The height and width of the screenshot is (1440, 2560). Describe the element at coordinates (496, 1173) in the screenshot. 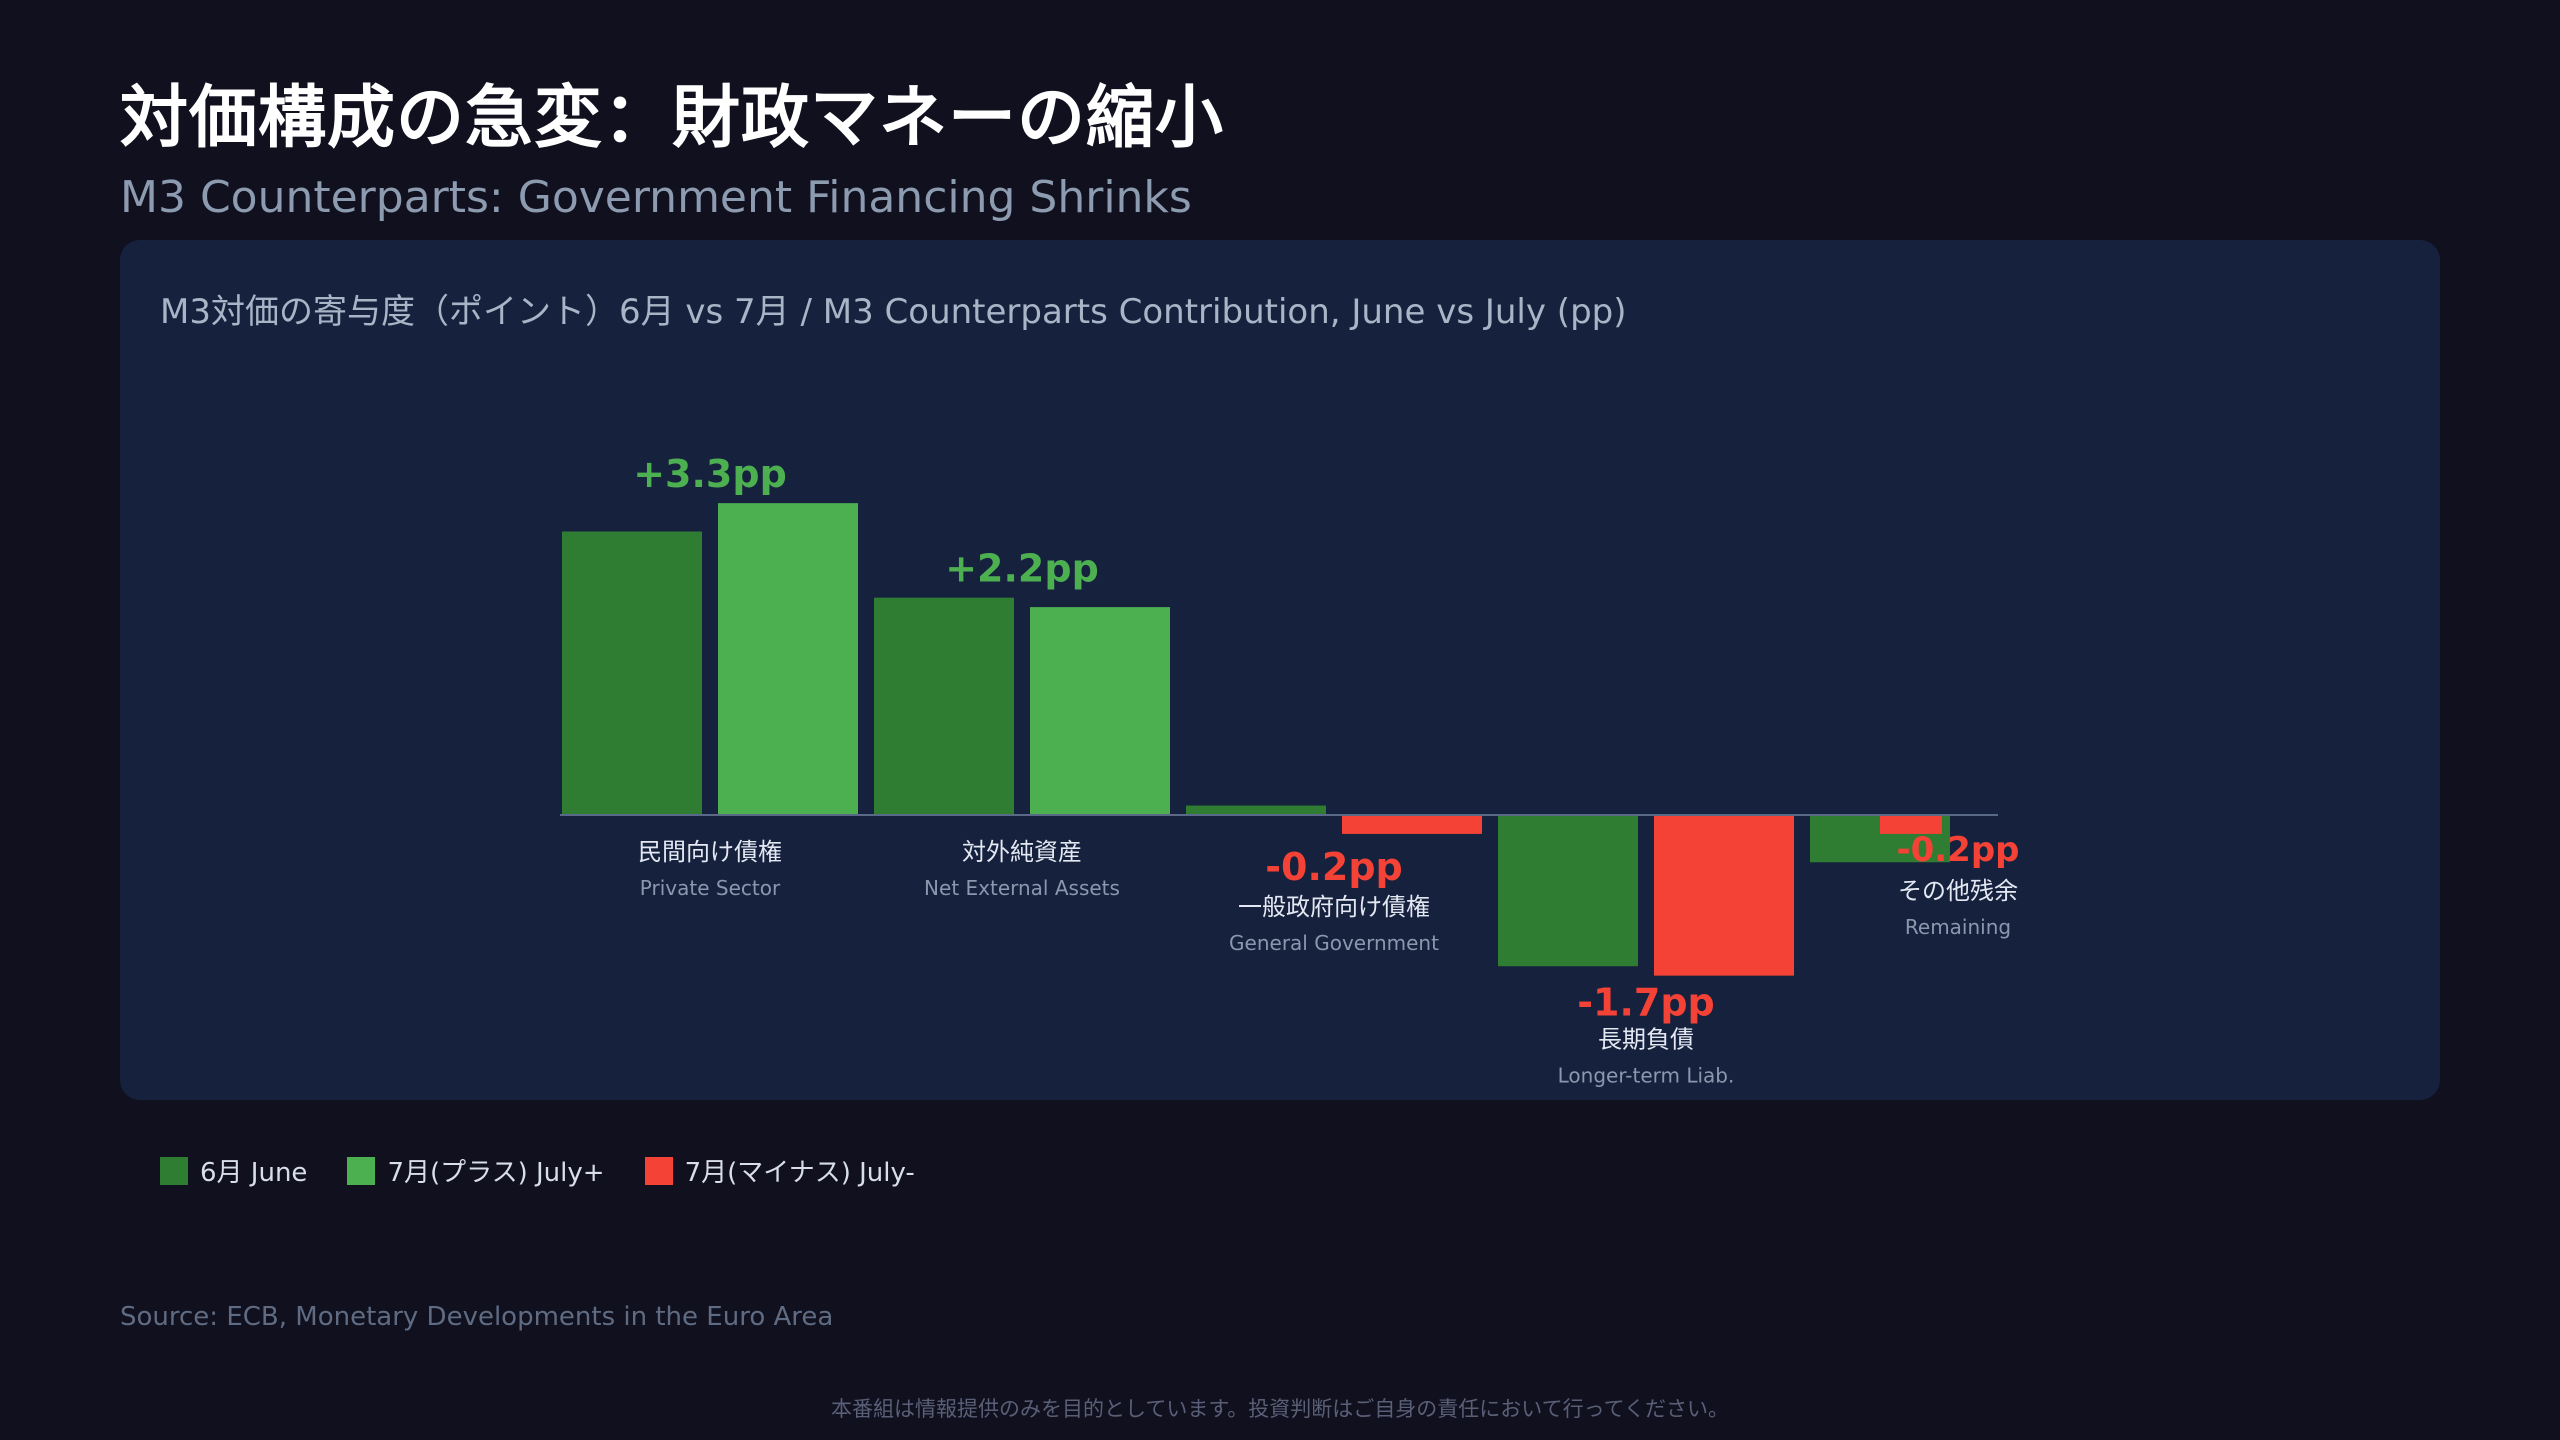

I see `legend-label-july-plus: 7月(プラス) July+` at that location.